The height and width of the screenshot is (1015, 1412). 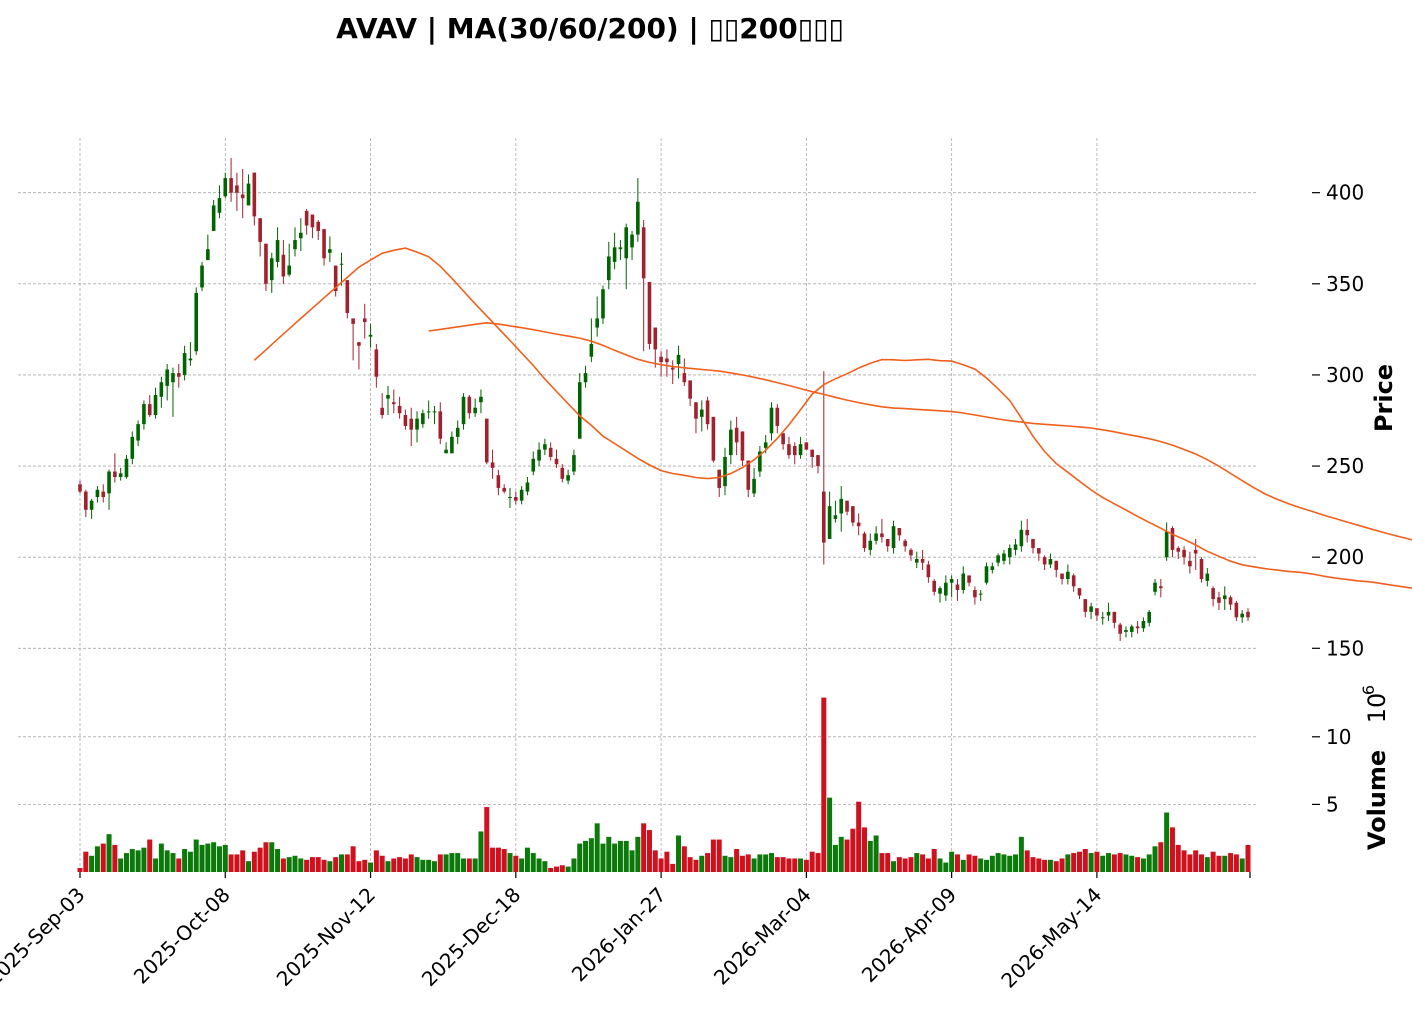 I want to click on price-tick-label: 300, so click(x=1345, y=375).